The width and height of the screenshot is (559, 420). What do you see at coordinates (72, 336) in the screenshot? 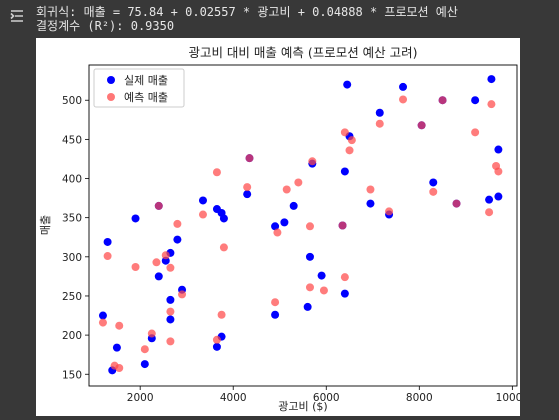
I see `y-tick-label: 200` at bounding box center [72, 336].